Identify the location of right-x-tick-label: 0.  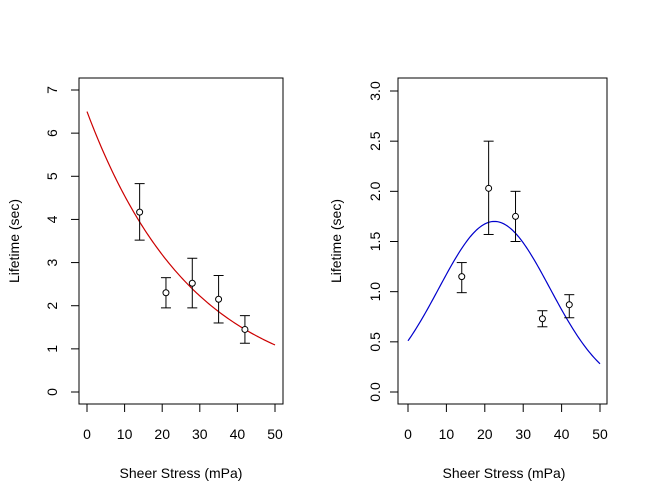
(408, 434).